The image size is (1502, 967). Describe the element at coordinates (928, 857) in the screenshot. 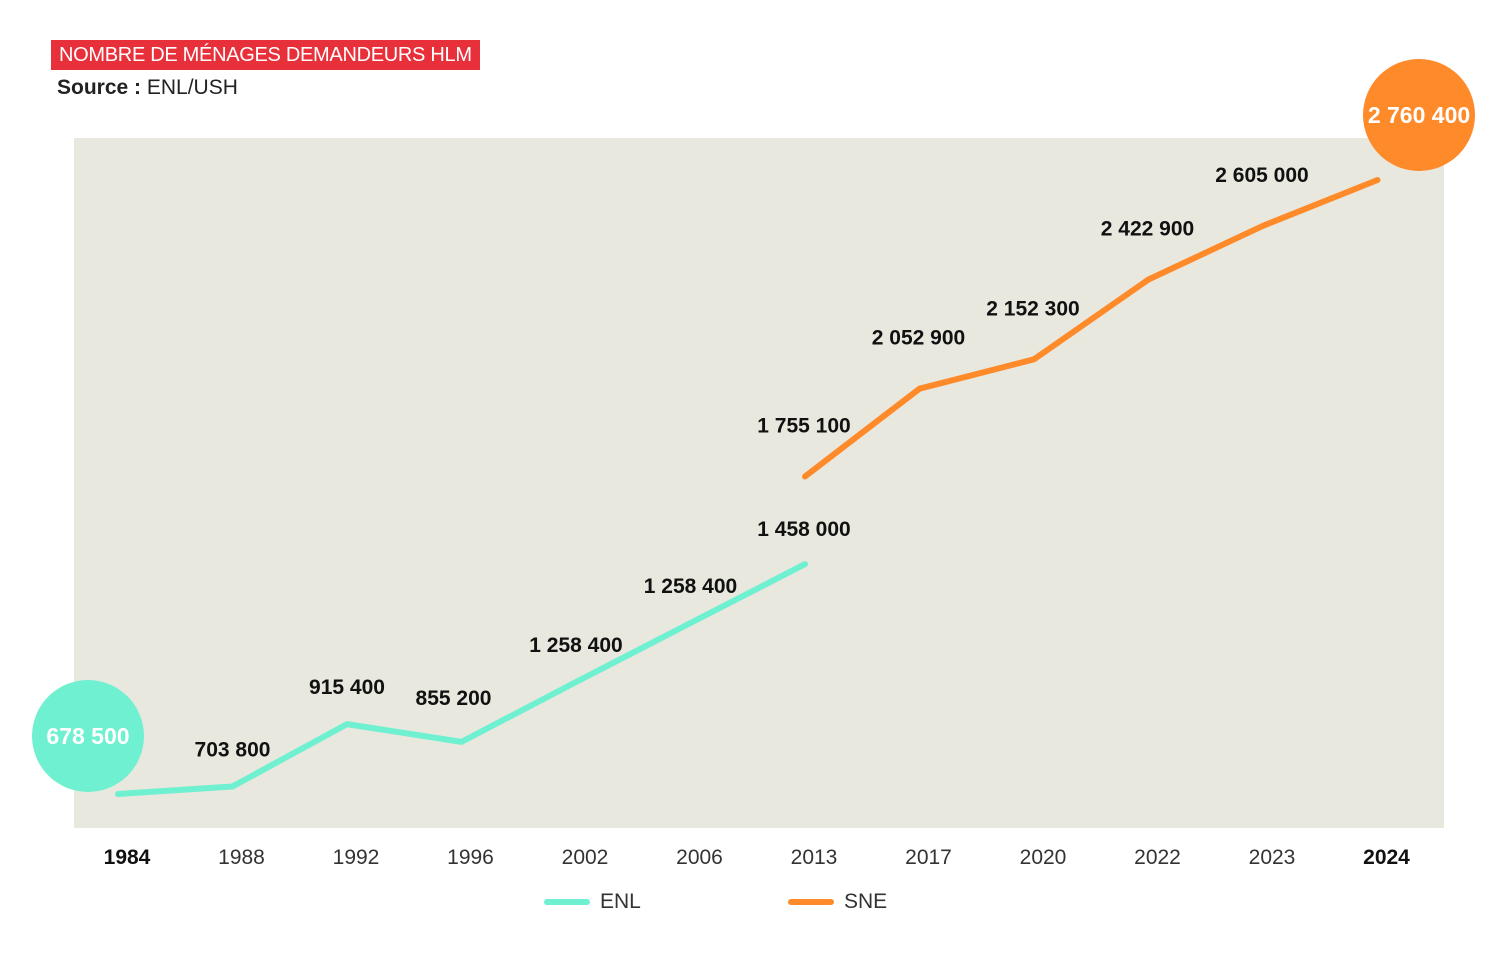

I see `x-tick-label-2017: 2017` at that location.